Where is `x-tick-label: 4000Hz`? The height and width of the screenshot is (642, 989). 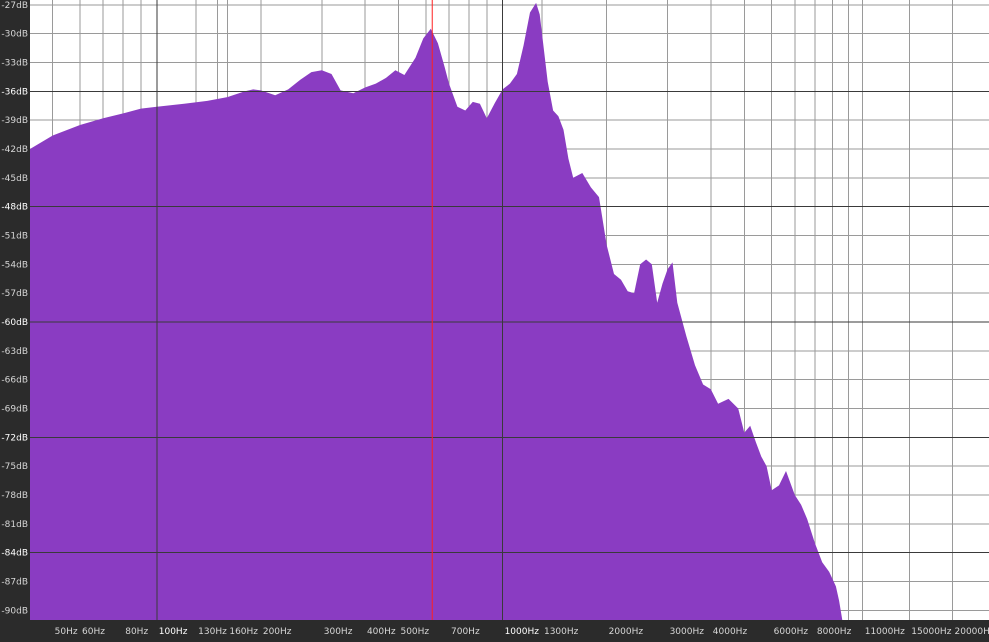
x-tick-label: 4000Hz is located at coordinates (730, 632).